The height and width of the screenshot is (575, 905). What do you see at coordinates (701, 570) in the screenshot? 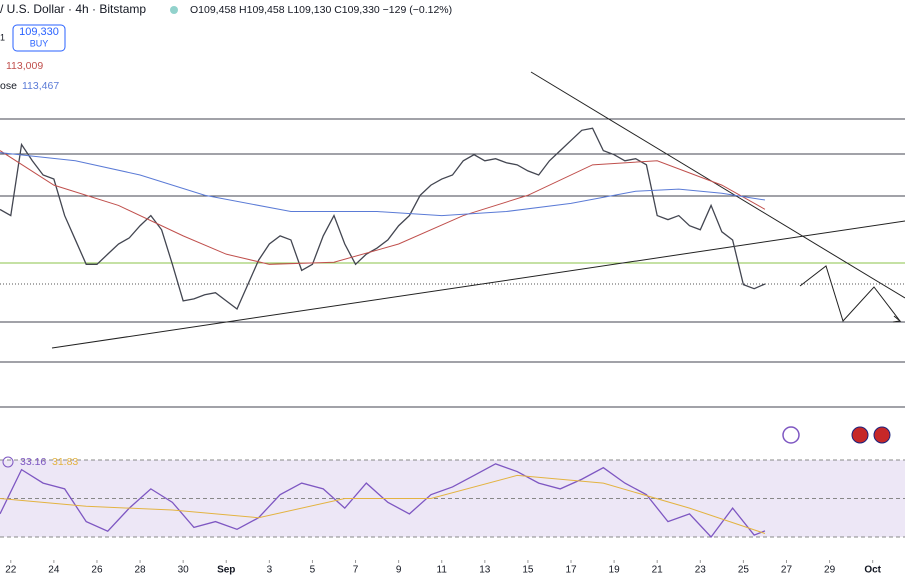
I see `x-tick-label: 23` at bounding box center [701, 570].